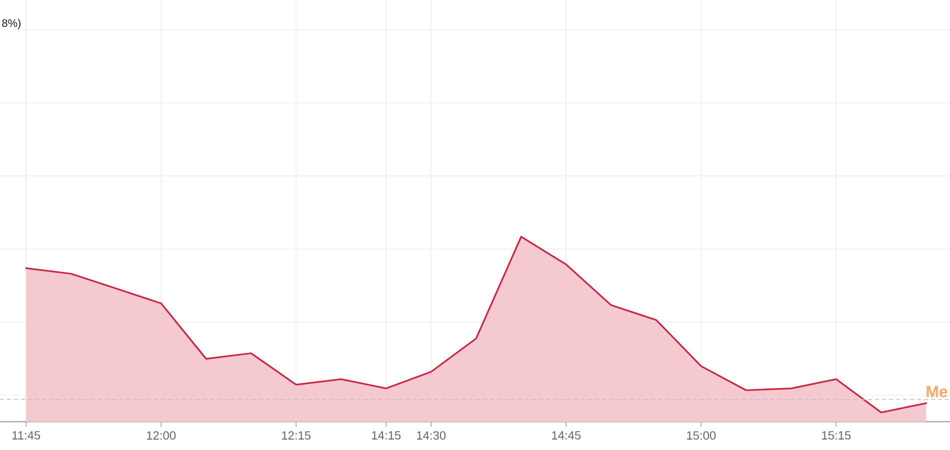 Image resolution: width=950 pixels, height=450 pixels. What do you see at coordinates (26, 435) in the screenshot?
I see `x-tick-label: 11:45` at bounding box center [26, 435].